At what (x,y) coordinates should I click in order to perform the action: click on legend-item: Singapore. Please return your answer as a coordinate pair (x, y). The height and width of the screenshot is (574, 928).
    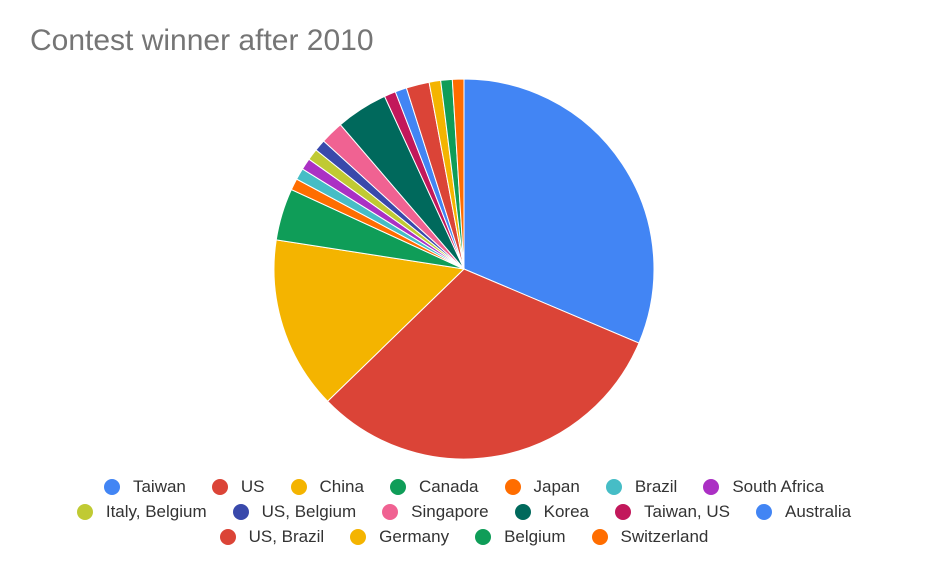
    Looking at the image, I should click on (435, 512).